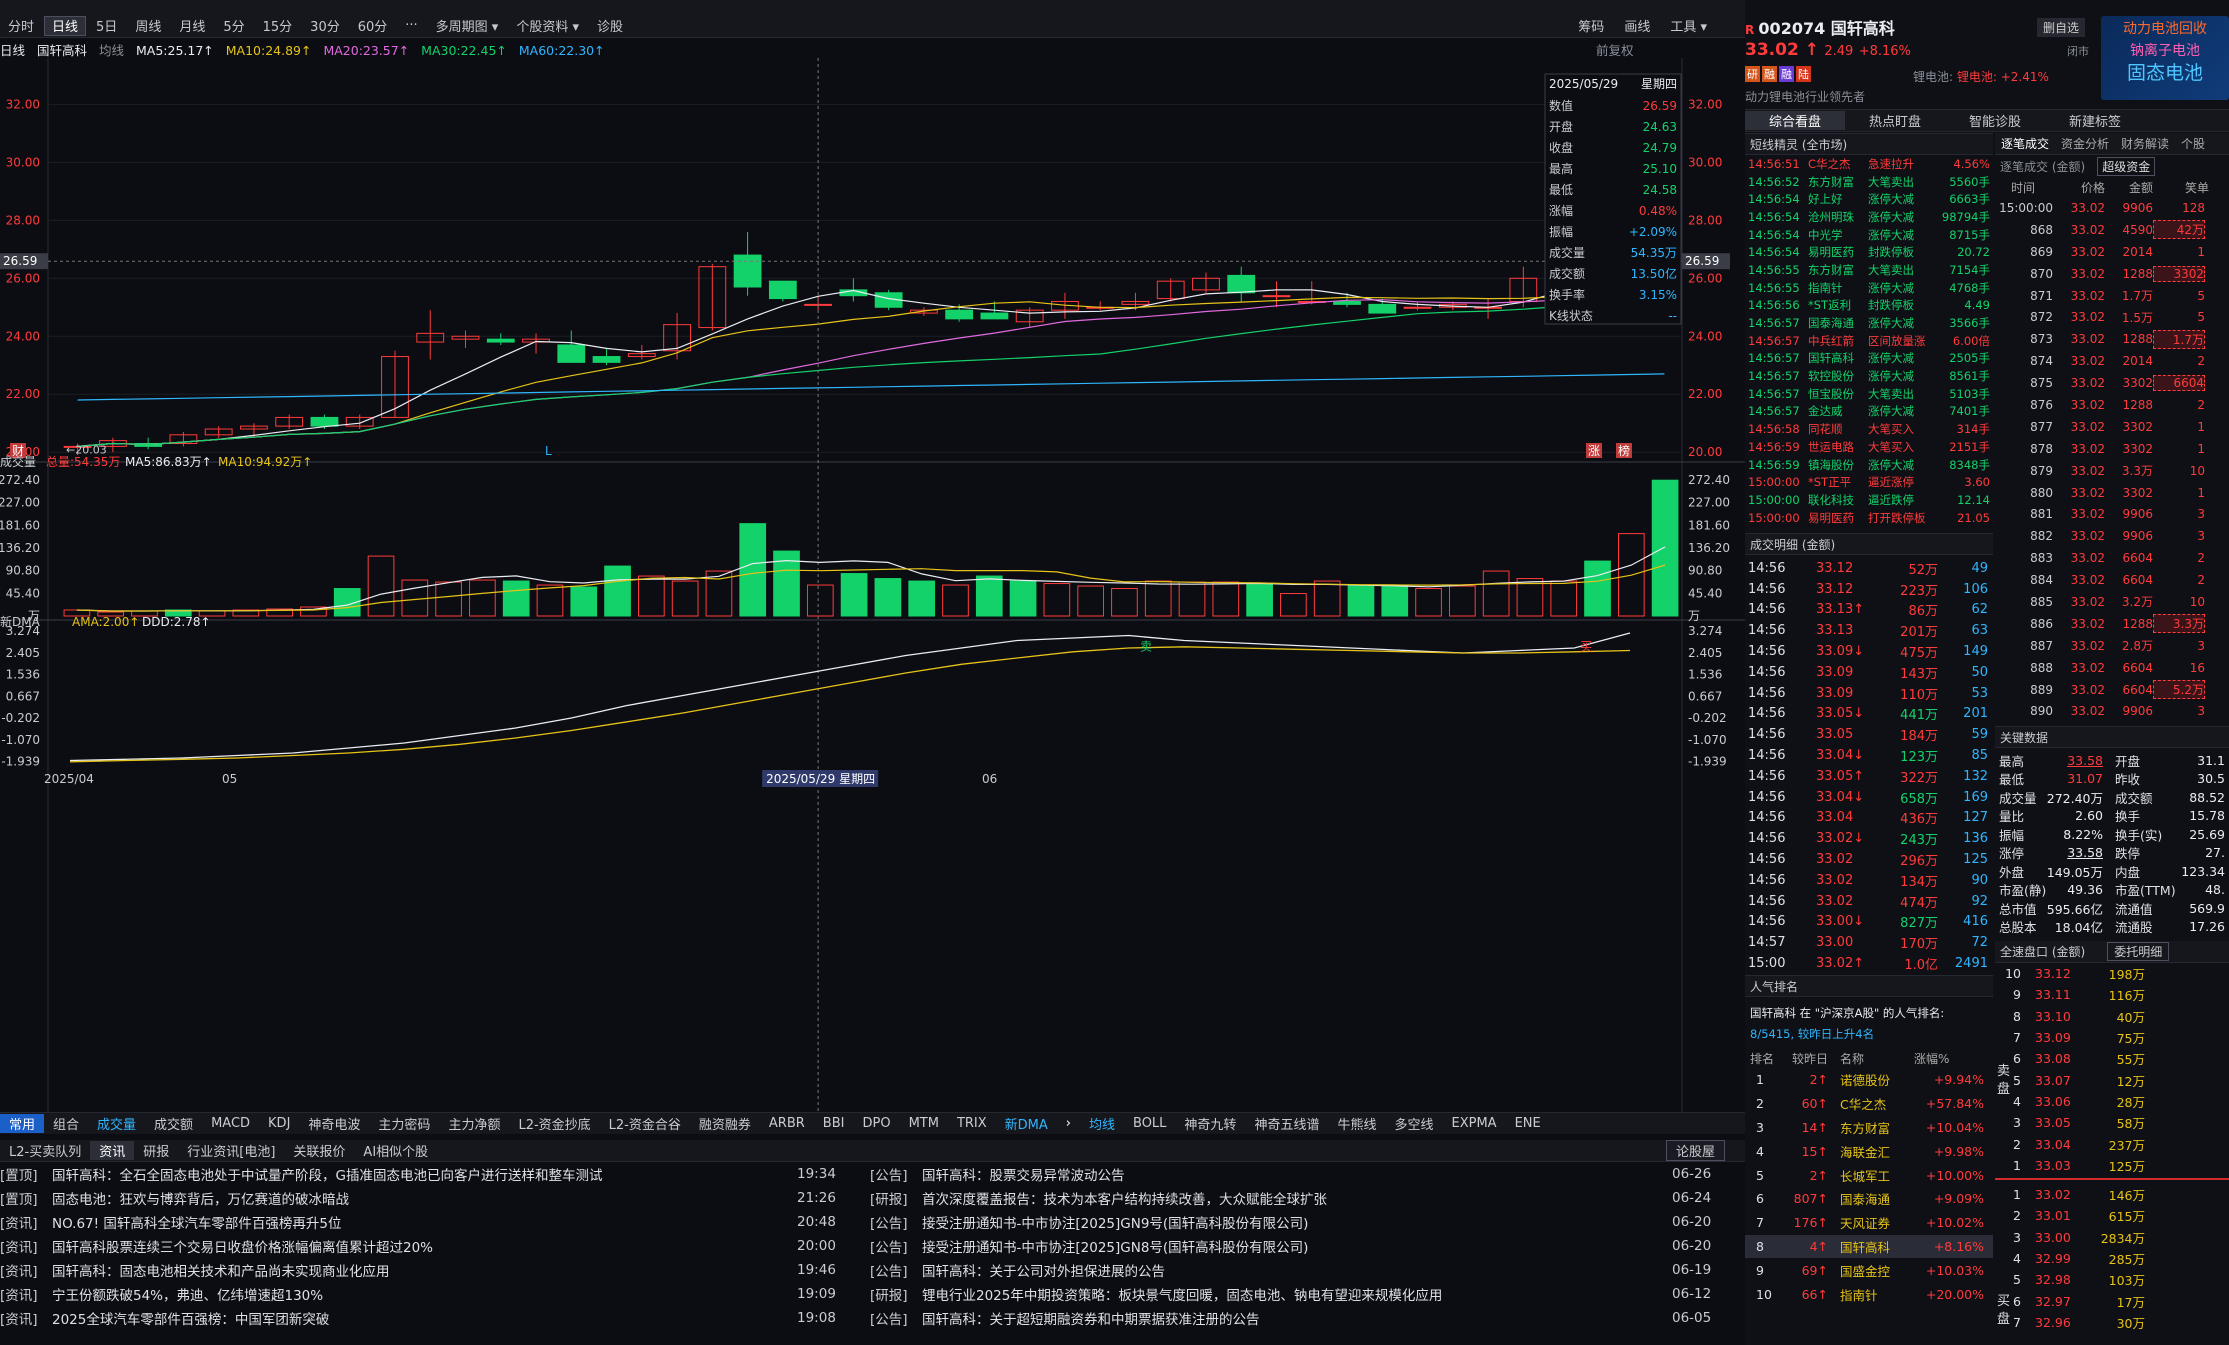 This screenshot has width=2229, height=1345. Describe the element at coordinates (2112, 1300) in the screenshot. I see `buy-level: 6 32.97 17万` at that location.